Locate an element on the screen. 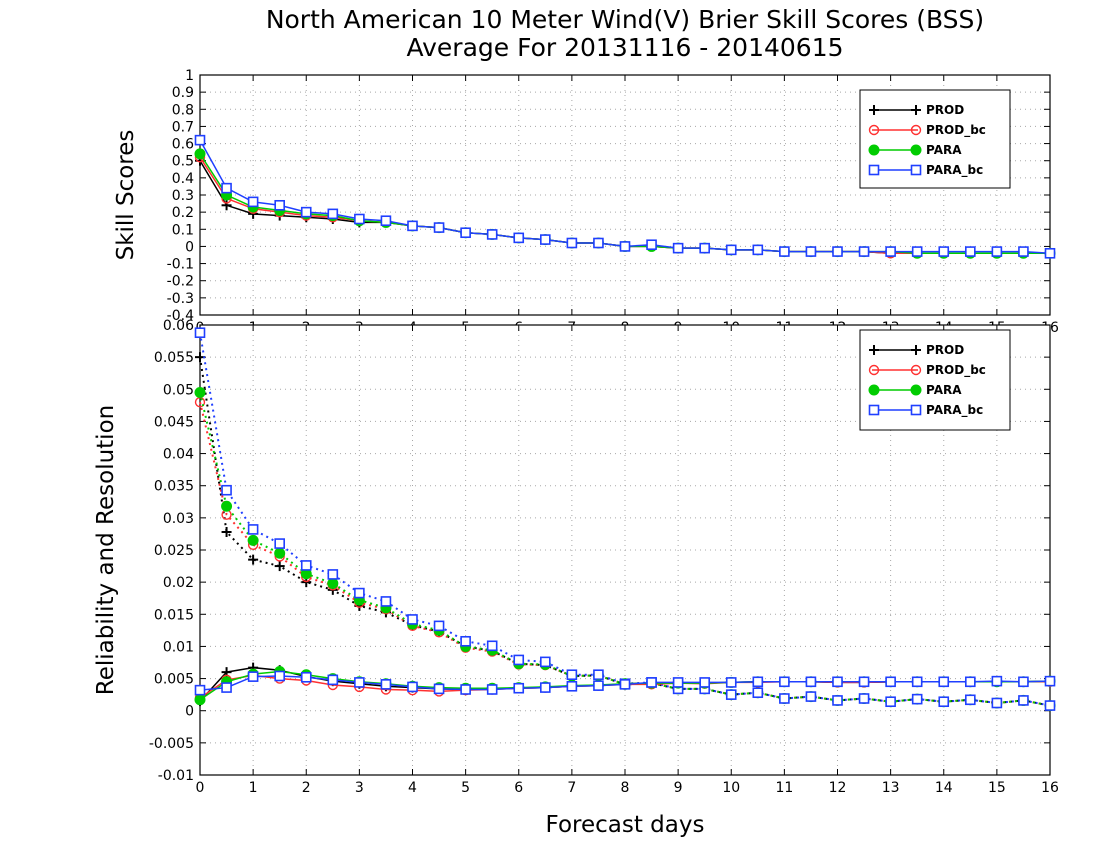  y-tick-label: 0.055 is located at coordinates (174, 358).